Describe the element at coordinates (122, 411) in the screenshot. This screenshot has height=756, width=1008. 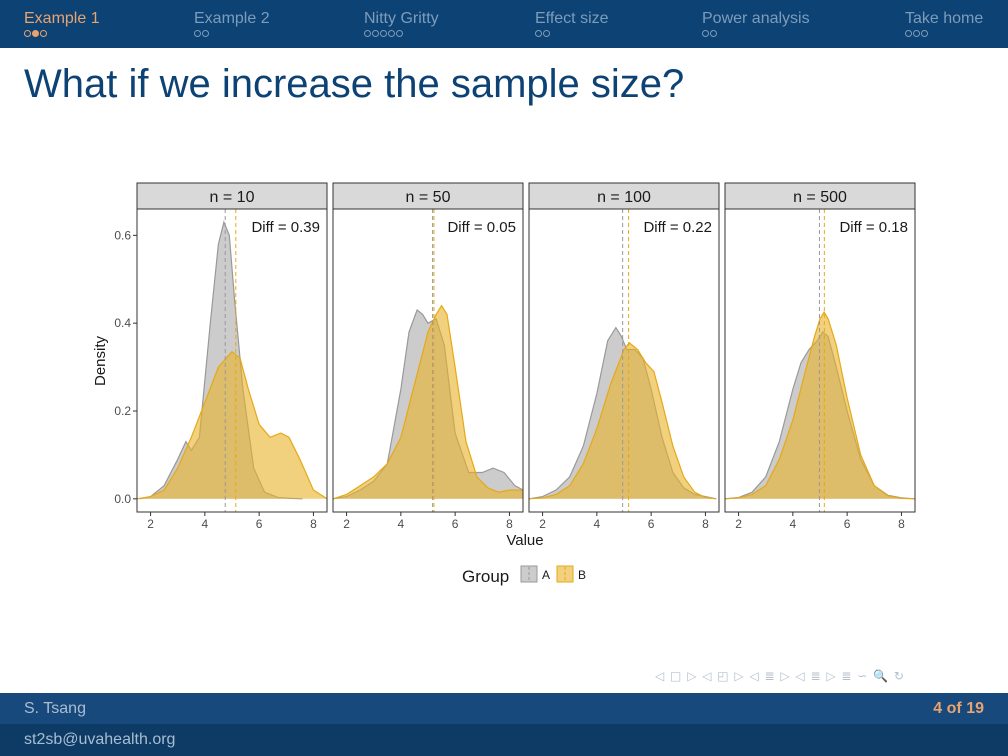
I see `y-tick-label: 0.2` at that location.